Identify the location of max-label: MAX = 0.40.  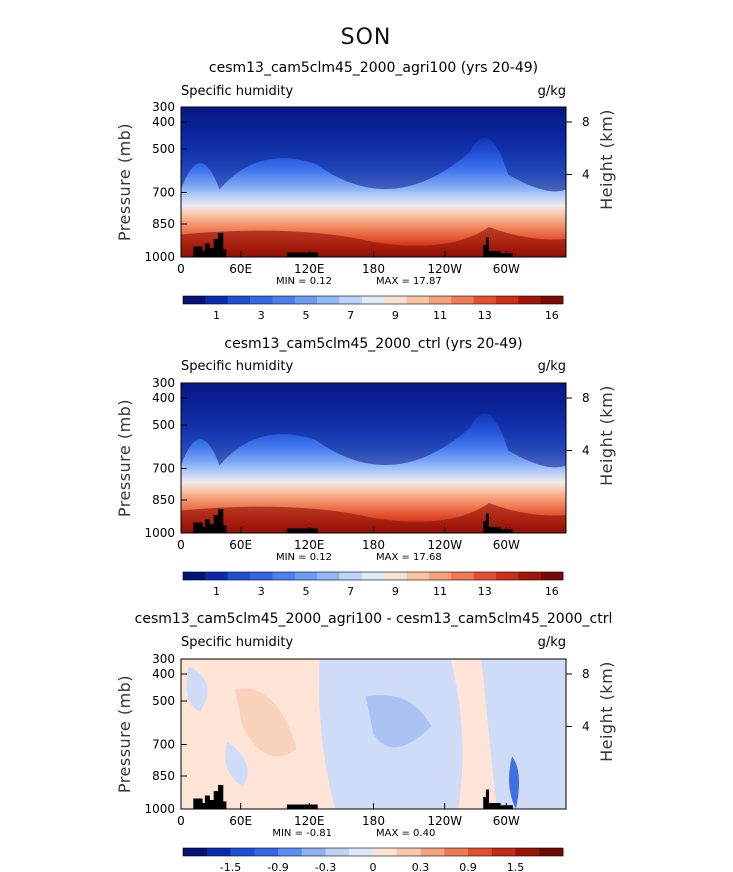
(405, 833).